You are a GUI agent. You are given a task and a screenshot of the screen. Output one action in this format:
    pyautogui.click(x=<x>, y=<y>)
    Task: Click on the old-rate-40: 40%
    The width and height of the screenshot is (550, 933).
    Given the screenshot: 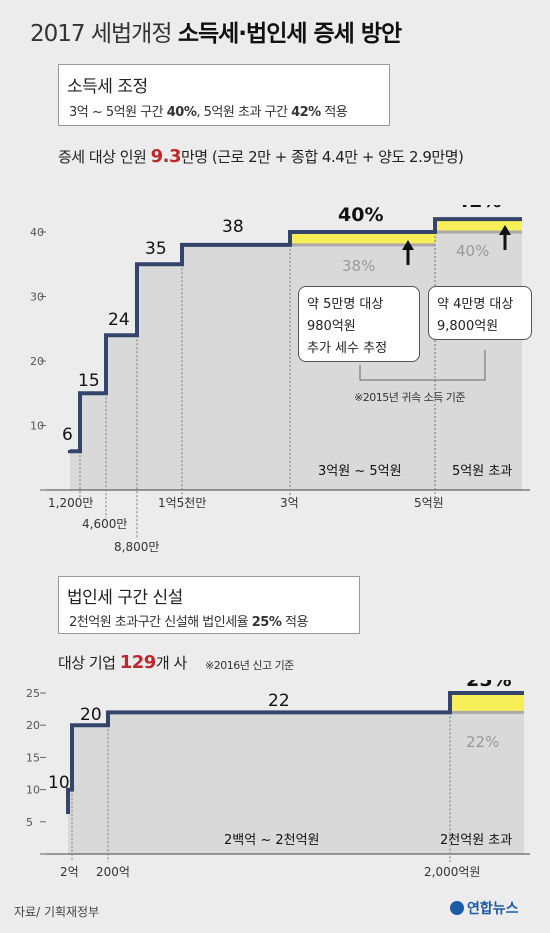 What is the action you would take?
    pyautogui.click(x=472, y=251)
    